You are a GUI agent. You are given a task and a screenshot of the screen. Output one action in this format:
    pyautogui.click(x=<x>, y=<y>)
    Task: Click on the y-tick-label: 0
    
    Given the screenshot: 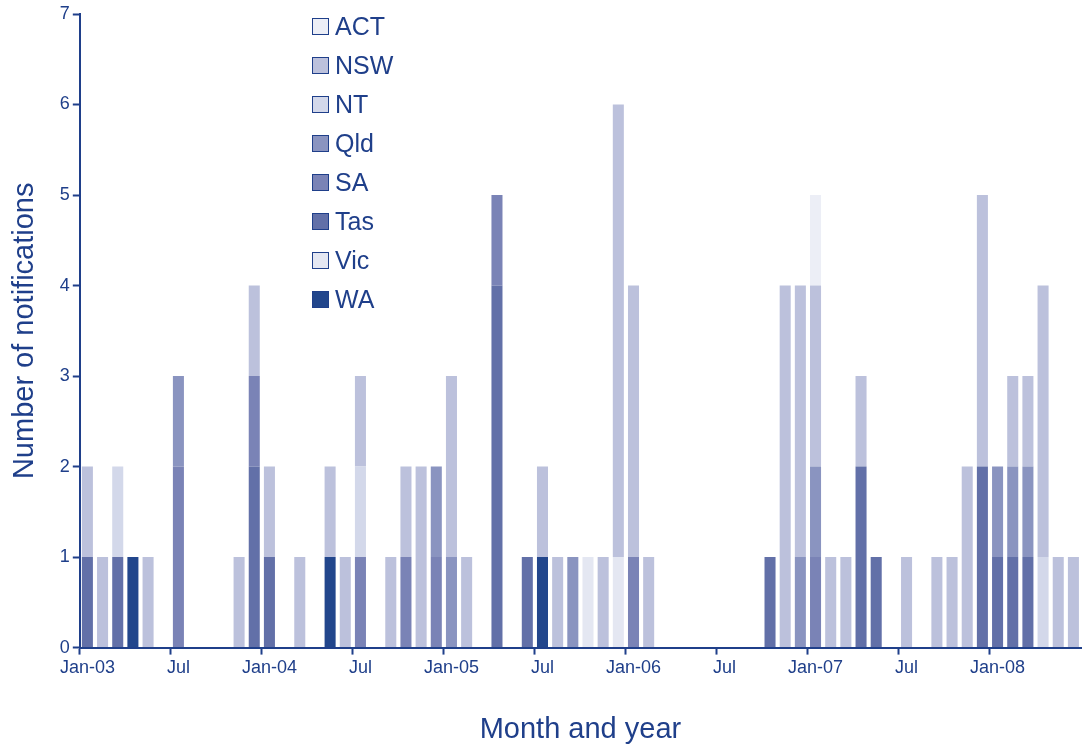 What is the action you would take?
    pyautogui.click(x=64, y=646)
    